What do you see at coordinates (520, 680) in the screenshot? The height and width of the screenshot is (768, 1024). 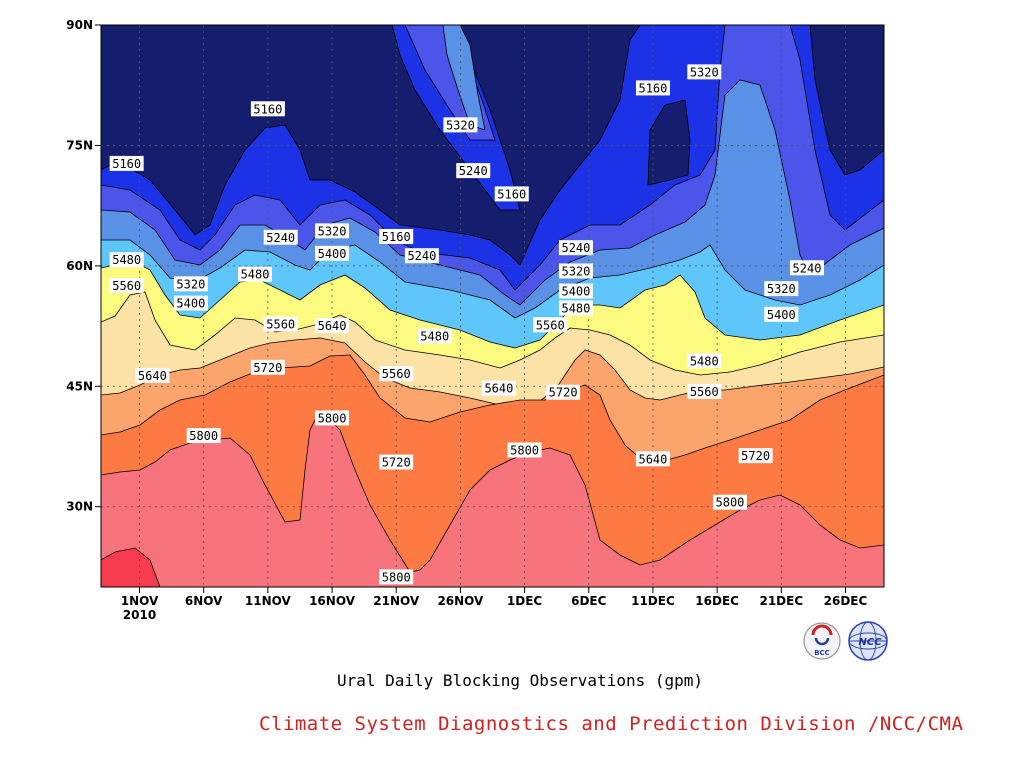 I see `chart-title: Ural Daily Blocking Observations (gpm)` at bounding box center [520, 680].